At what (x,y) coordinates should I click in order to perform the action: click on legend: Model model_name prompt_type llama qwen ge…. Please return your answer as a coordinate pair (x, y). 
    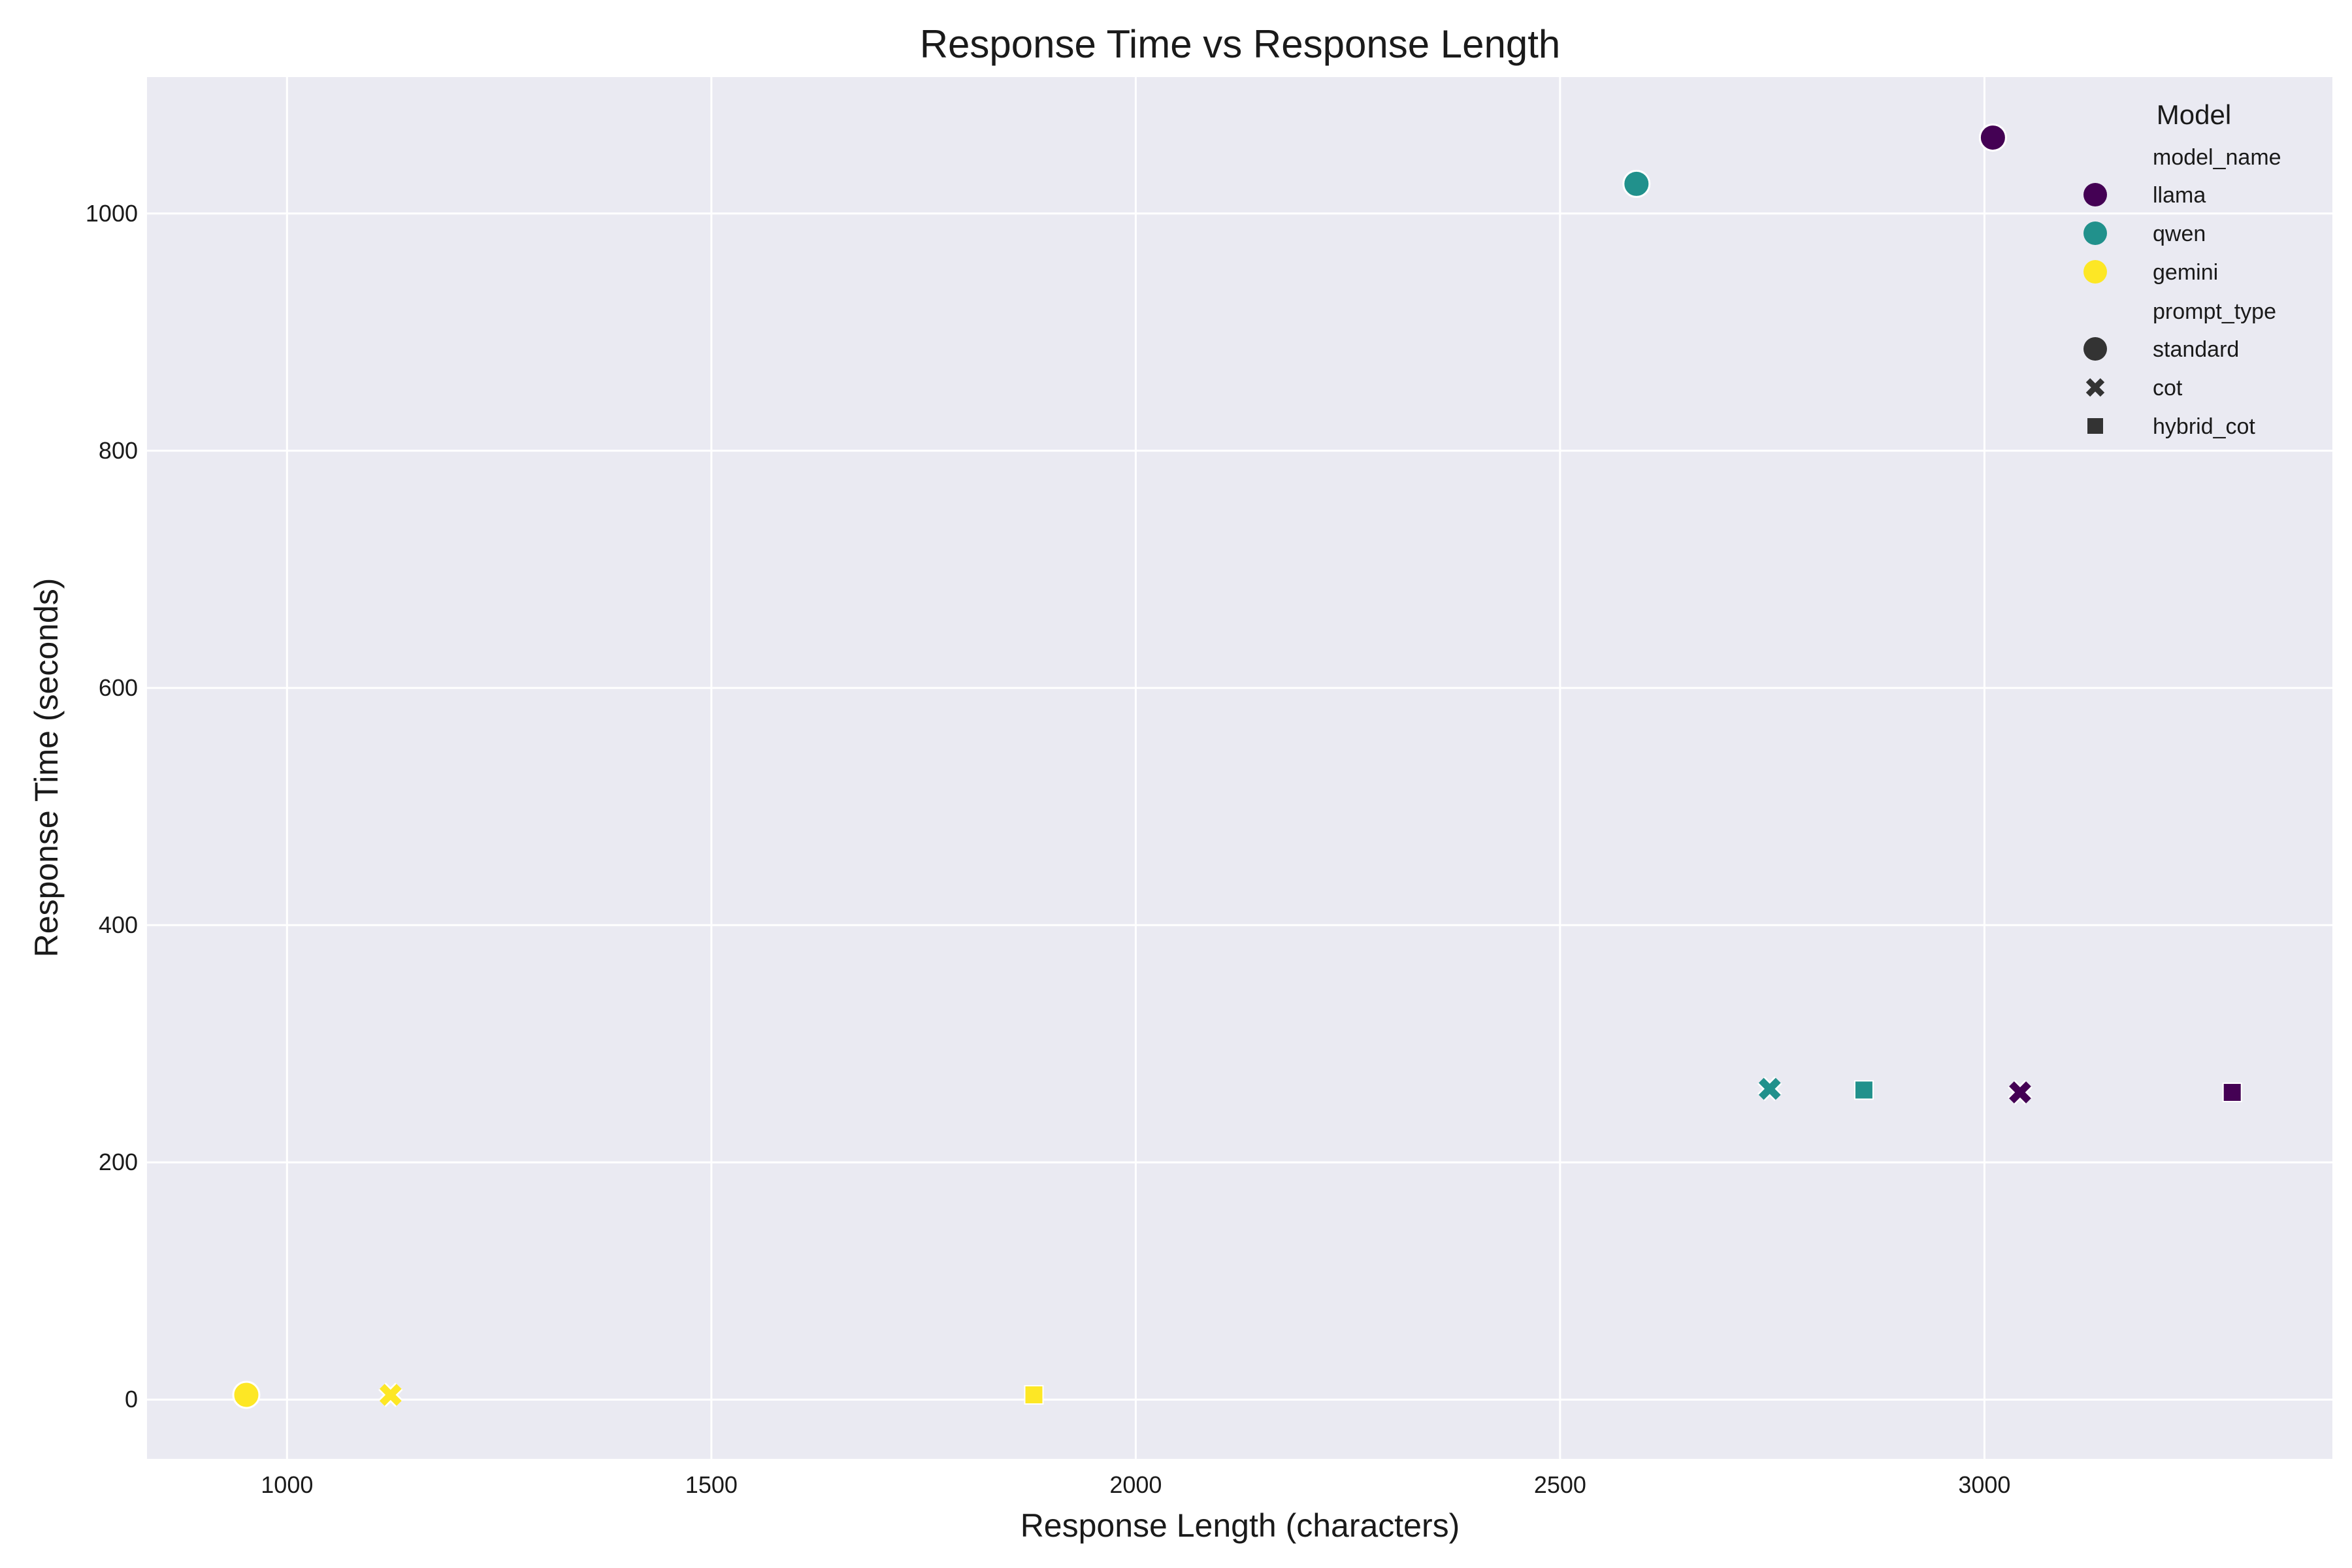
    Looking at the image, I should click on (2182, 269).